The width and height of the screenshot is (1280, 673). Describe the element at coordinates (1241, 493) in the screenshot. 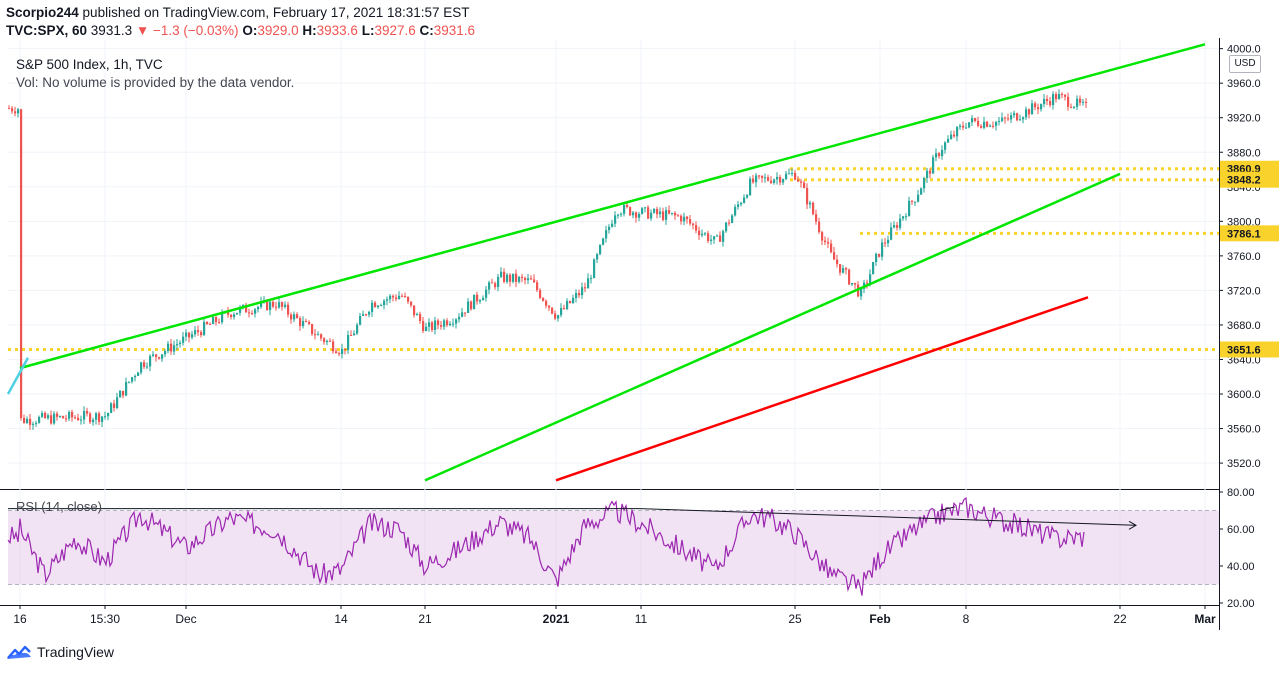

I see `rsi-tick-label: 80.00` at that location.